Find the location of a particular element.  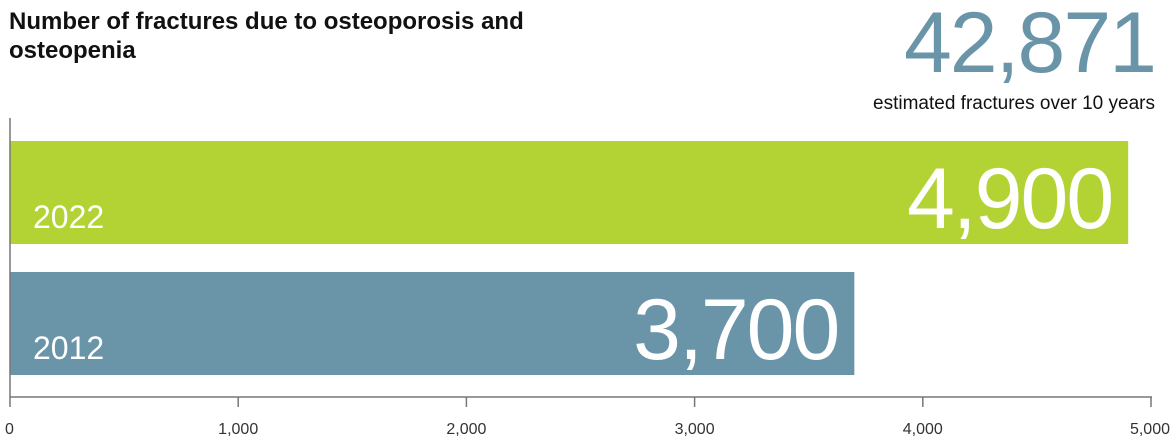

category-label-2022: 2022 is located at coordinates (68, 217).